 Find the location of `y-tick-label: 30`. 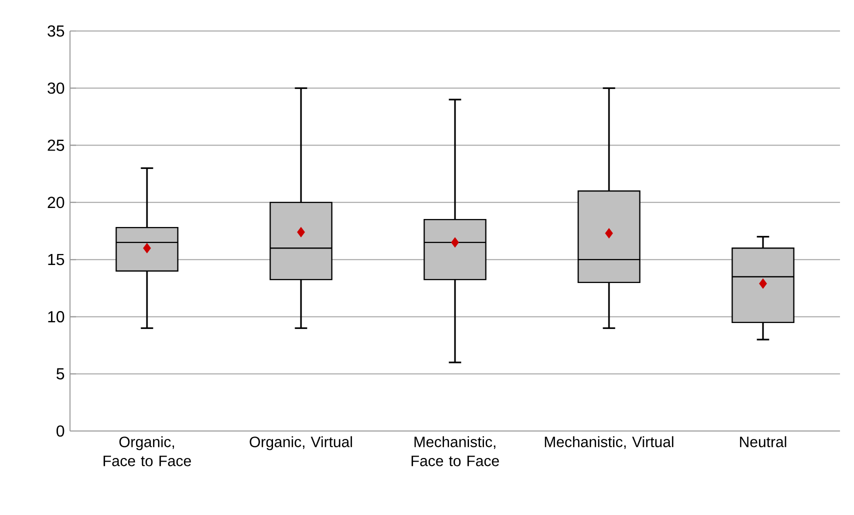

y-tick-label: 30 is located at coordinates (56, 88).